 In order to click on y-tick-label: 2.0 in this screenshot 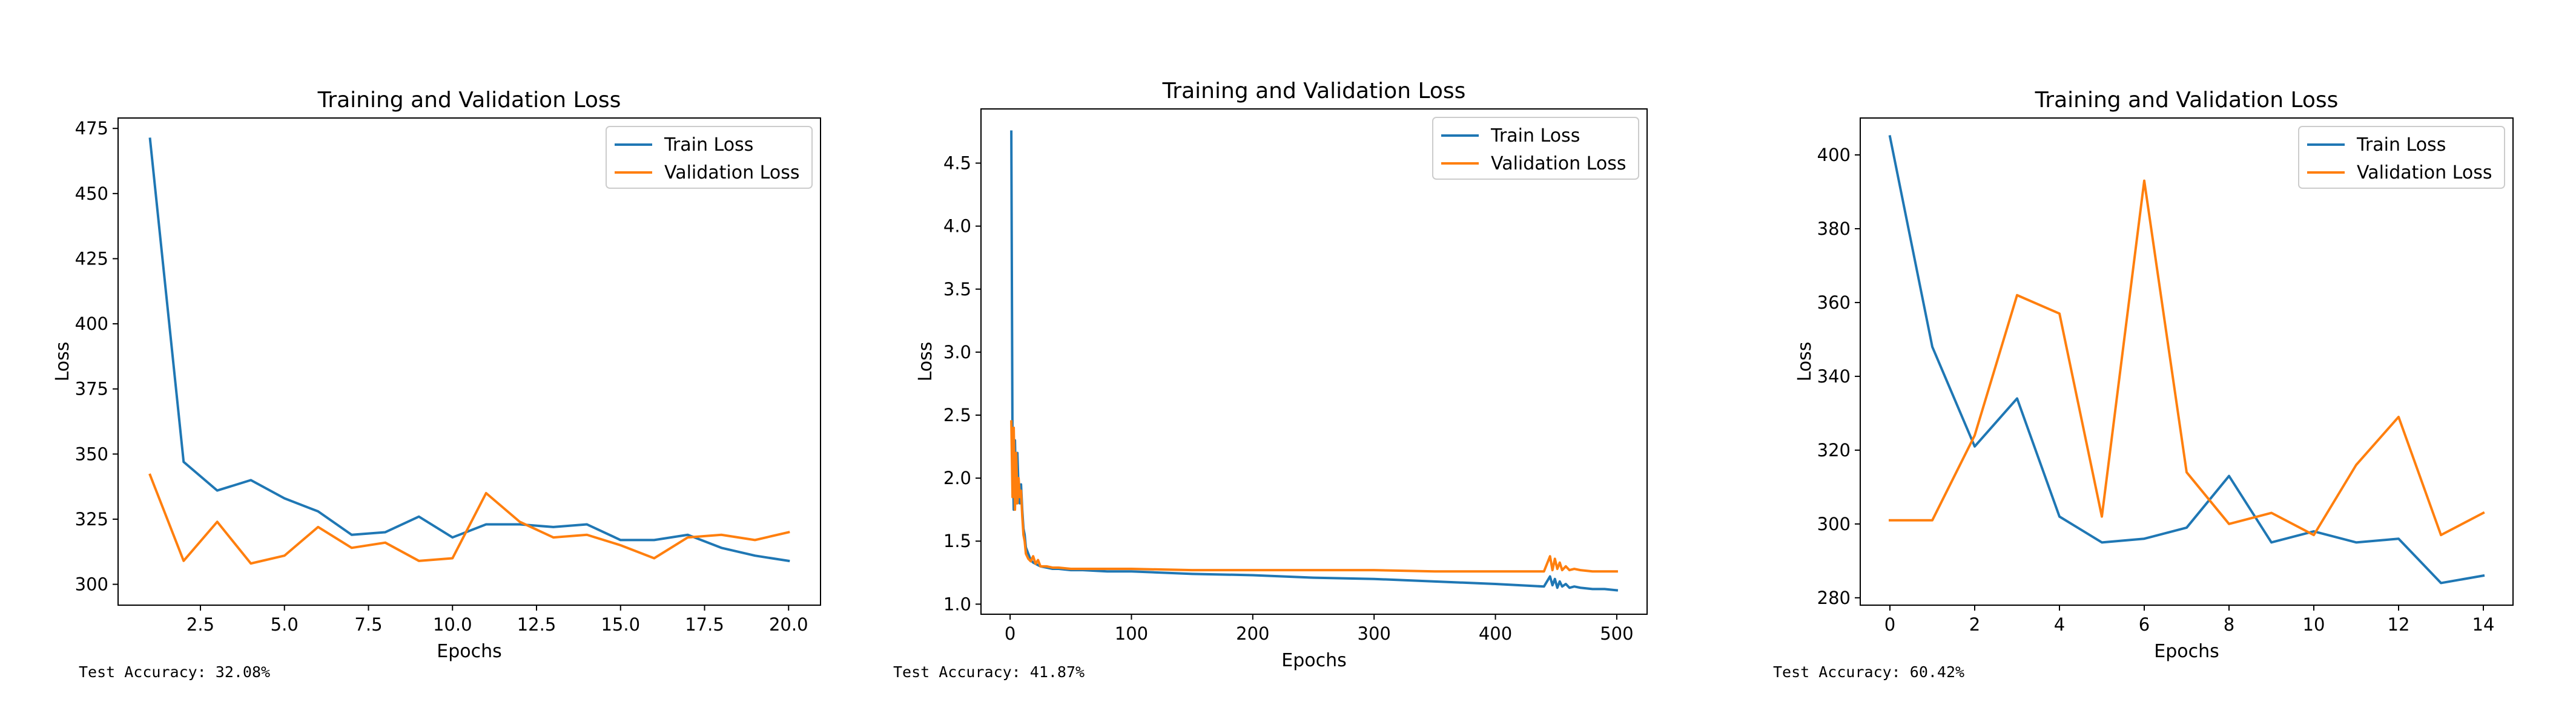, I will do `click(957, 478)`.